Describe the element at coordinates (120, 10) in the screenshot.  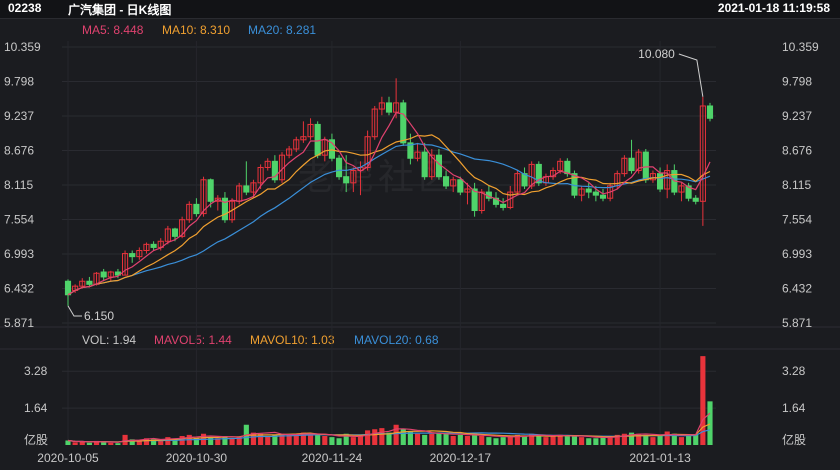
I see `chart-title: 广汽集团 - 日K线图` at that location.